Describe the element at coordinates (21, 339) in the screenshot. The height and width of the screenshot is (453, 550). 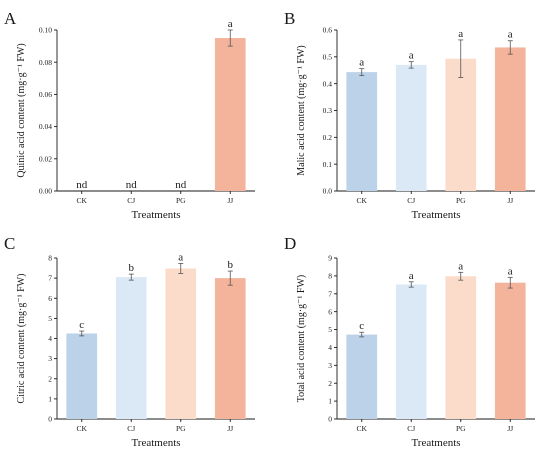
I see `y-axis-title: Citric acid content (mg·g⁻¹ FW)` at that location.